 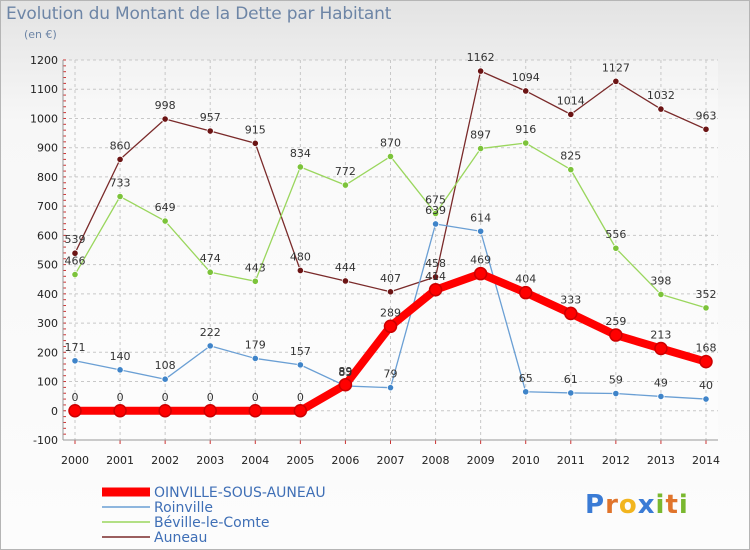 I want to click on logo-letter: r, so click(x=612, y=505).